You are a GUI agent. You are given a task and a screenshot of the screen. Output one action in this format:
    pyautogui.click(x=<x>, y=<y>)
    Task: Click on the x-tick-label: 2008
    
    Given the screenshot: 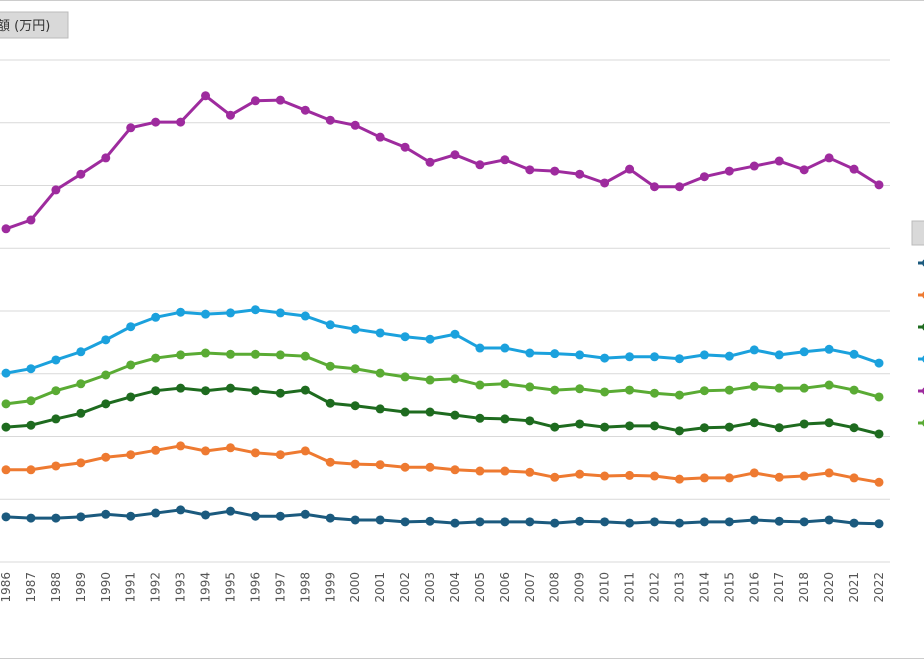 What is the action you would take?
    pyautogui.click(x=555, y=587)
    